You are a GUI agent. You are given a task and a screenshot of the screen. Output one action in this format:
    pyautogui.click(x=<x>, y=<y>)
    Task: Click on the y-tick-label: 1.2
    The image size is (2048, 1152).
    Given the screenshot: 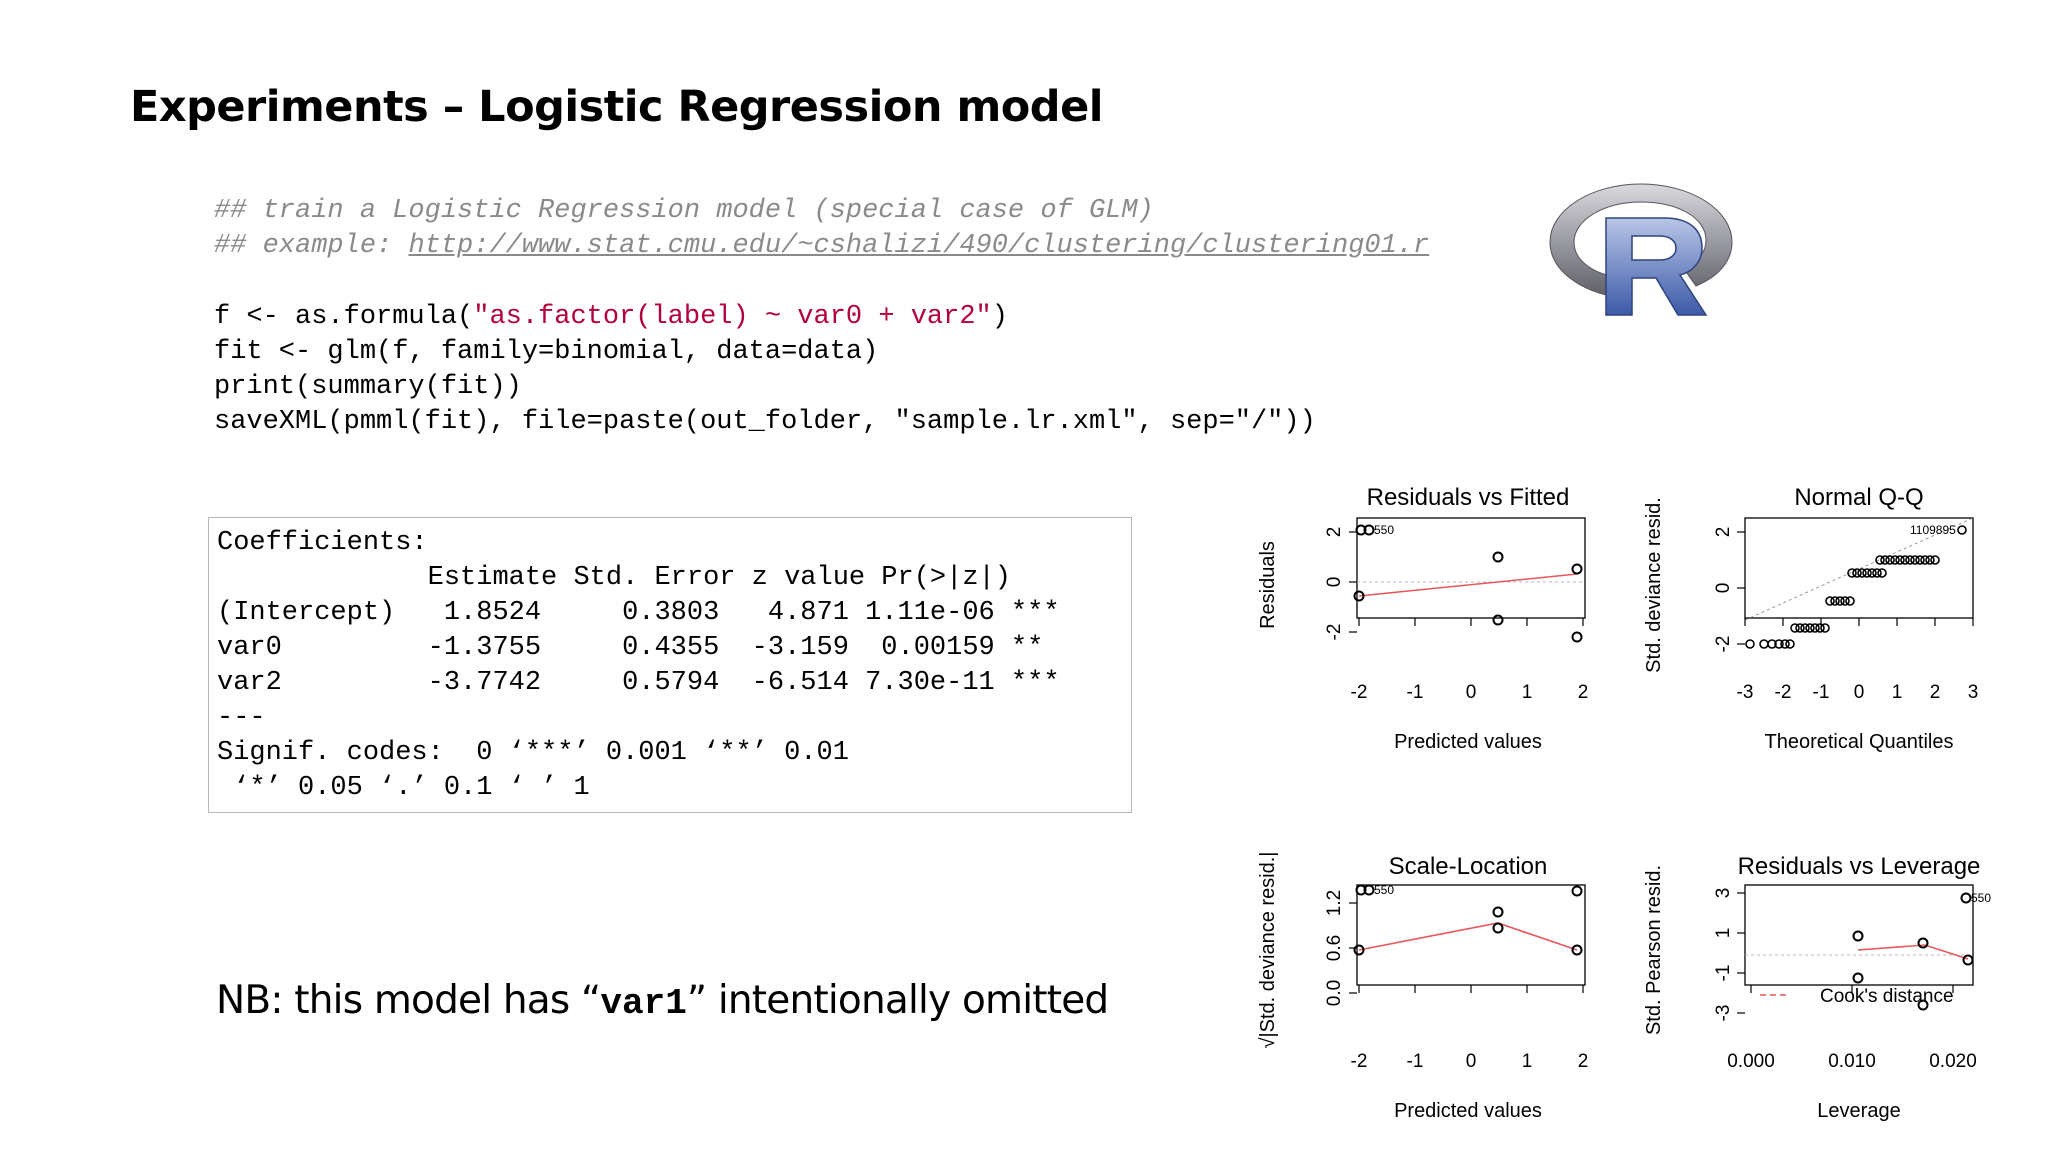 What is the action you would take?
    pyautogui.click(x=1334, y=903)
    